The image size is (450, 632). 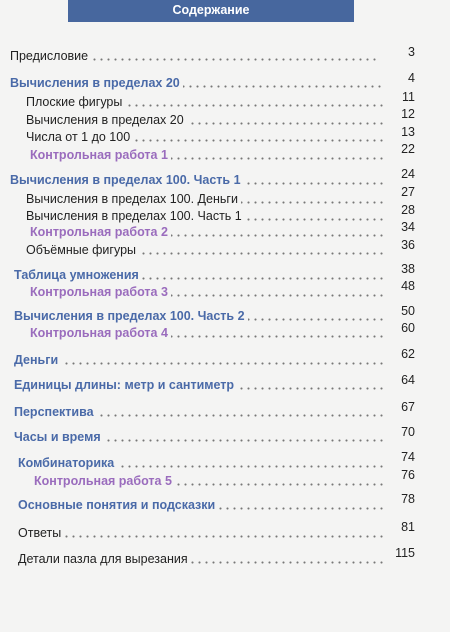 What do you see at coordinates (99, 292) in the screenshot?
I see `toc-entry-title: Контрольная работа 3` at bounding box center [99, 292].